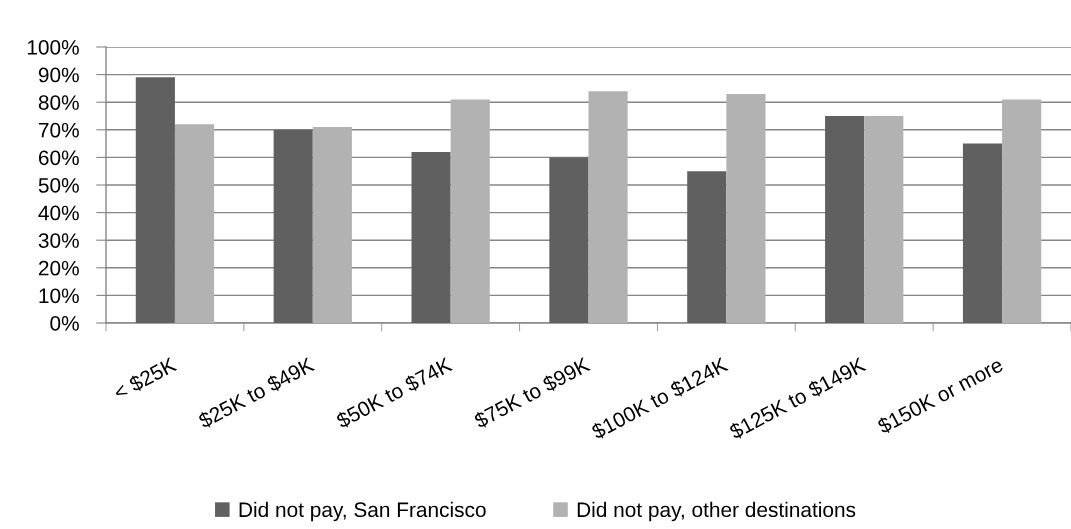  What do you see at coordinates (53, 47) in the screenshot?
I see `y-tick-label: 100%` at bounding box center [53, 47].